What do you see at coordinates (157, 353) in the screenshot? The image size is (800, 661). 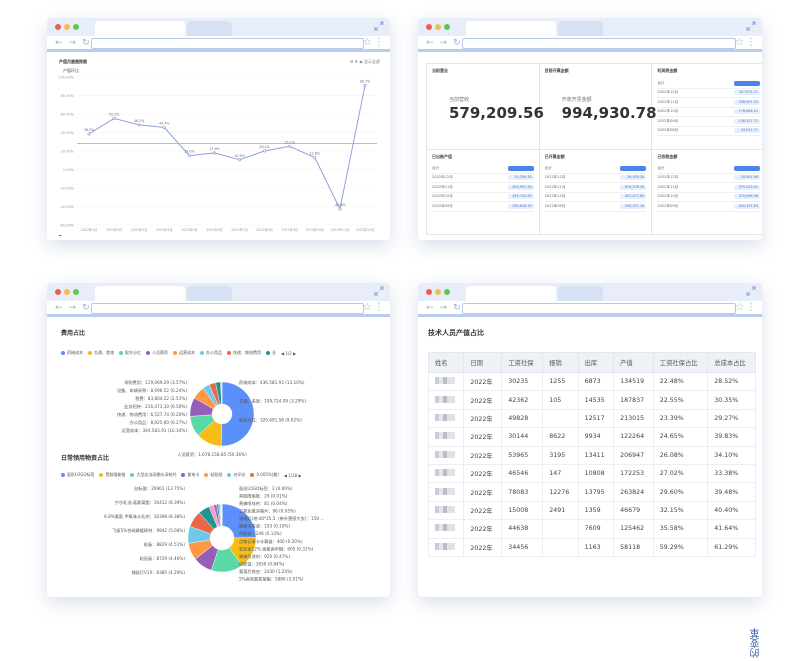 I see `legend-item: 人员薪资` at bounding box center [157, 353].